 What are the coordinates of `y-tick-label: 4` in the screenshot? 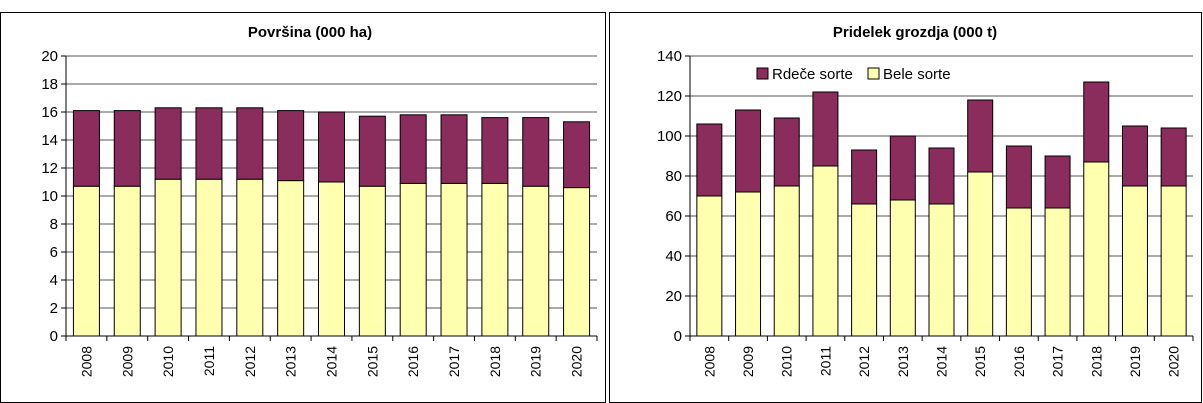 It's located at (54, 280).